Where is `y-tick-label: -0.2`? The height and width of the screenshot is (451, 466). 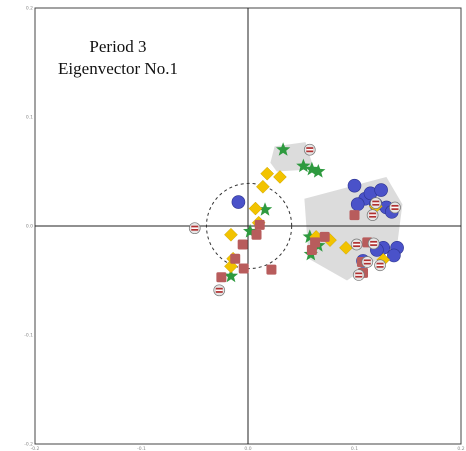 y-tick-label: -0.2 is located at coordinates (28, 445).